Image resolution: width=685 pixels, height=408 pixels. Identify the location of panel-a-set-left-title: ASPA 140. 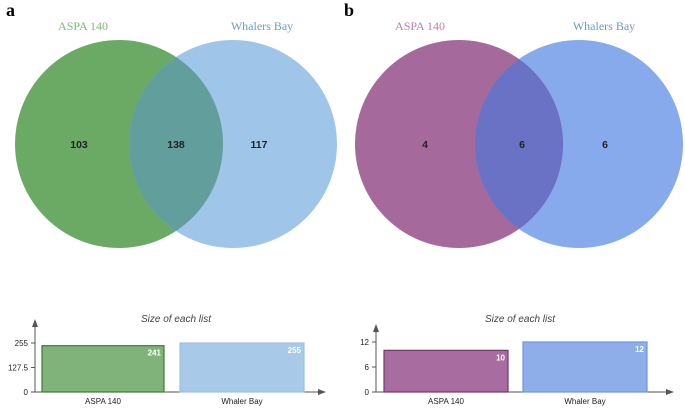
(83, 26).